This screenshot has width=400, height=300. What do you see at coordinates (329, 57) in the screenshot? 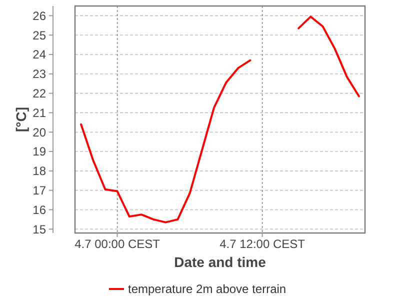
I see `line-series` at bounding box center [329, 57].